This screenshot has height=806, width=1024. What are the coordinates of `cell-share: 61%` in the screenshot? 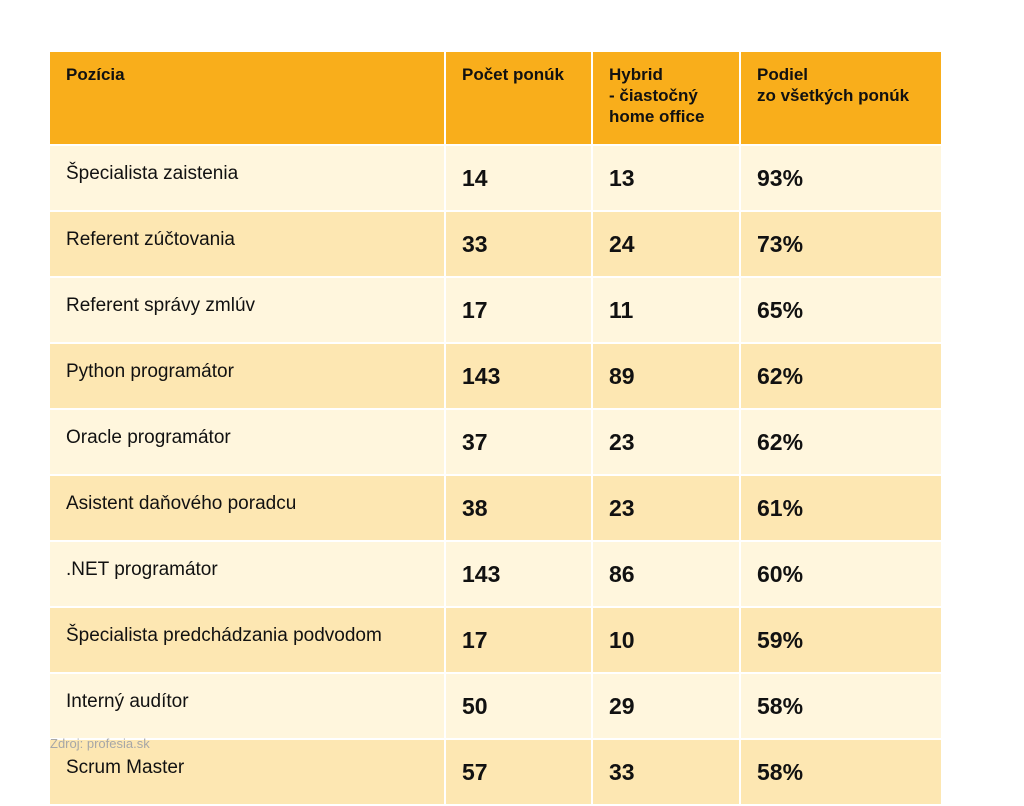 It's located at (841, 508).